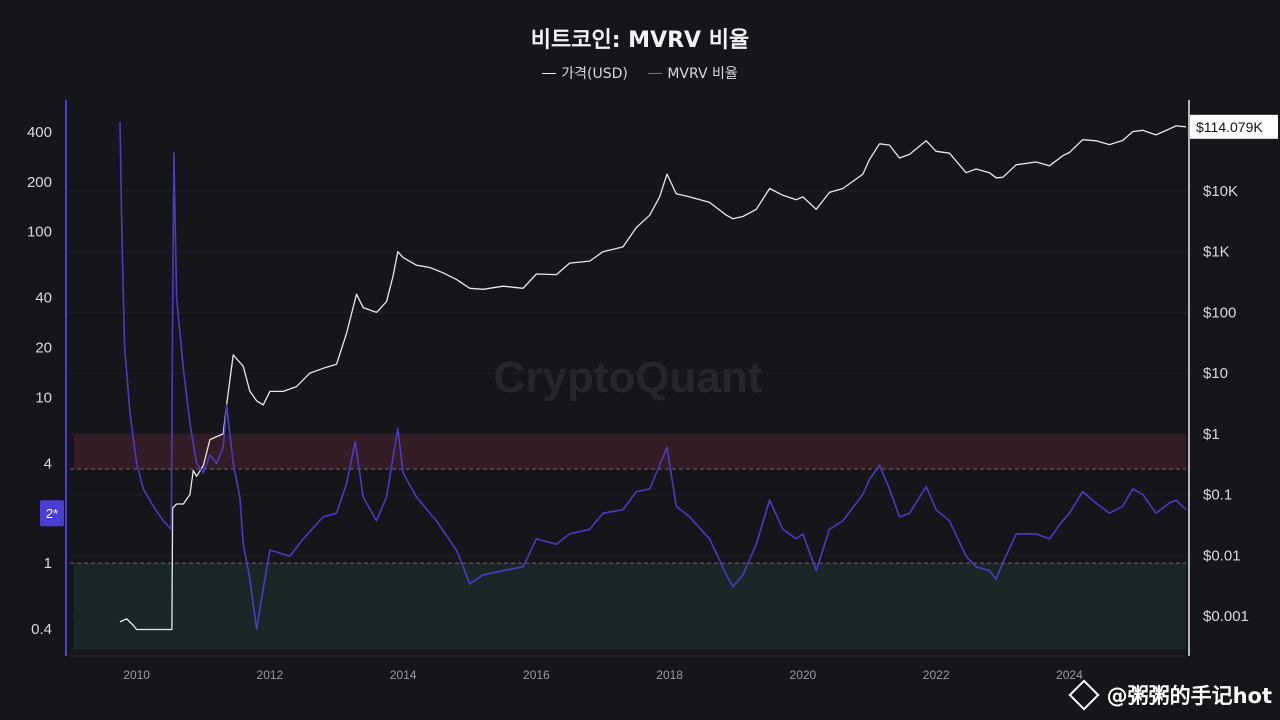  What do you see at coordinates (48, 563) in the screenshot?
I see `left-tick-label: 1` at bounding box center [48, 563].